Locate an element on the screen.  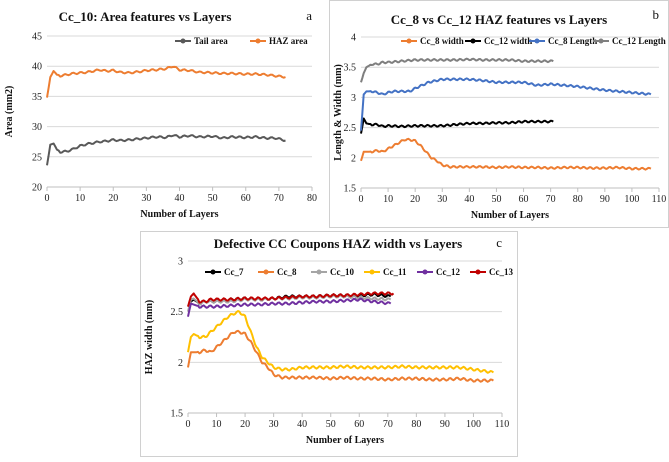
panel-letter: b is located at coordinates (656, 14).